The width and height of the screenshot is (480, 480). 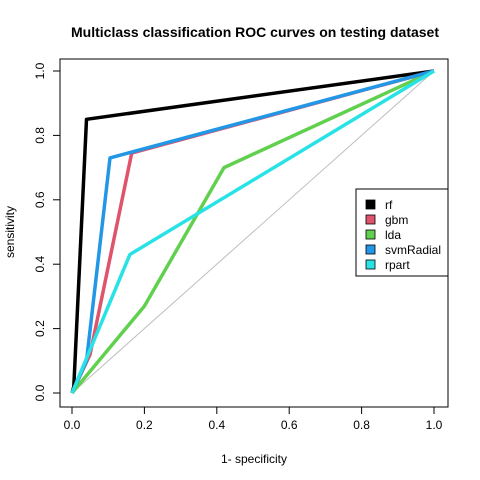 I want to click on y-tick-label: 0.4, so click(x=40, y=264).